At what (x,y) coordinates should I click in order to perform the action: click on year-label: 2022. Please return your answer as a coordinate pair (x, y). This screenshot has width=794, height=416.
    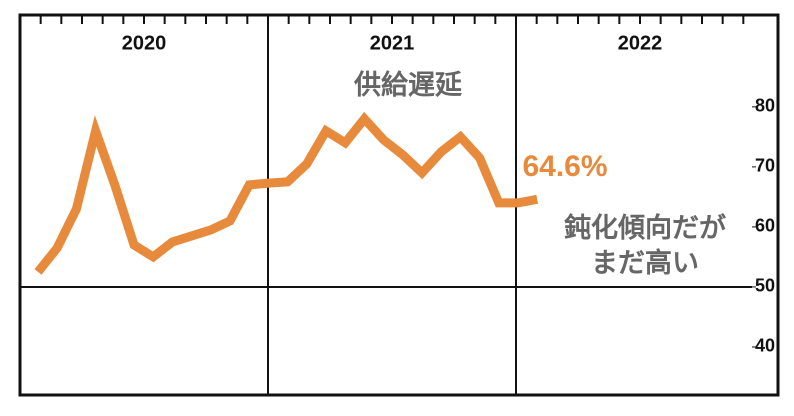
    Looking at the image, I should click on (640, 43).